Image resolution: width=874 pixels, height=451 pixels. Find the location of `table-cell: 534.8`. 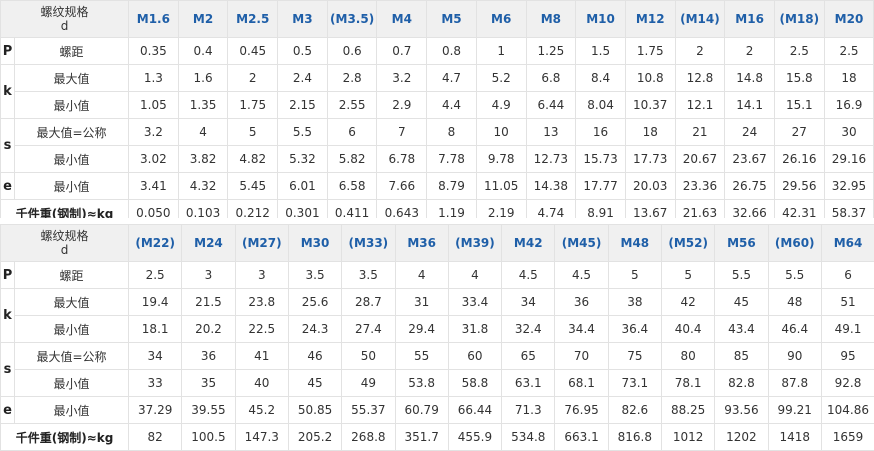

table-cell: 534.8 is located at coordinates (528, 437).